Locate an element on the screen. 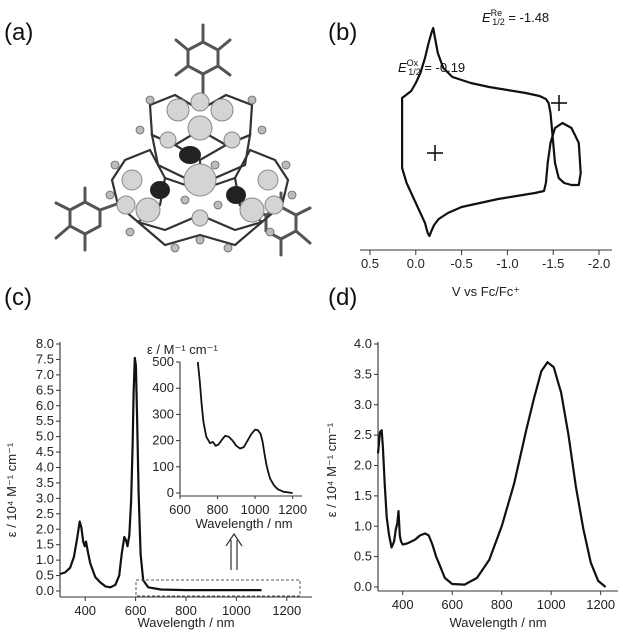  spectrum-d-y-tick-label: 3.5 is located at coordinates (363, 373).